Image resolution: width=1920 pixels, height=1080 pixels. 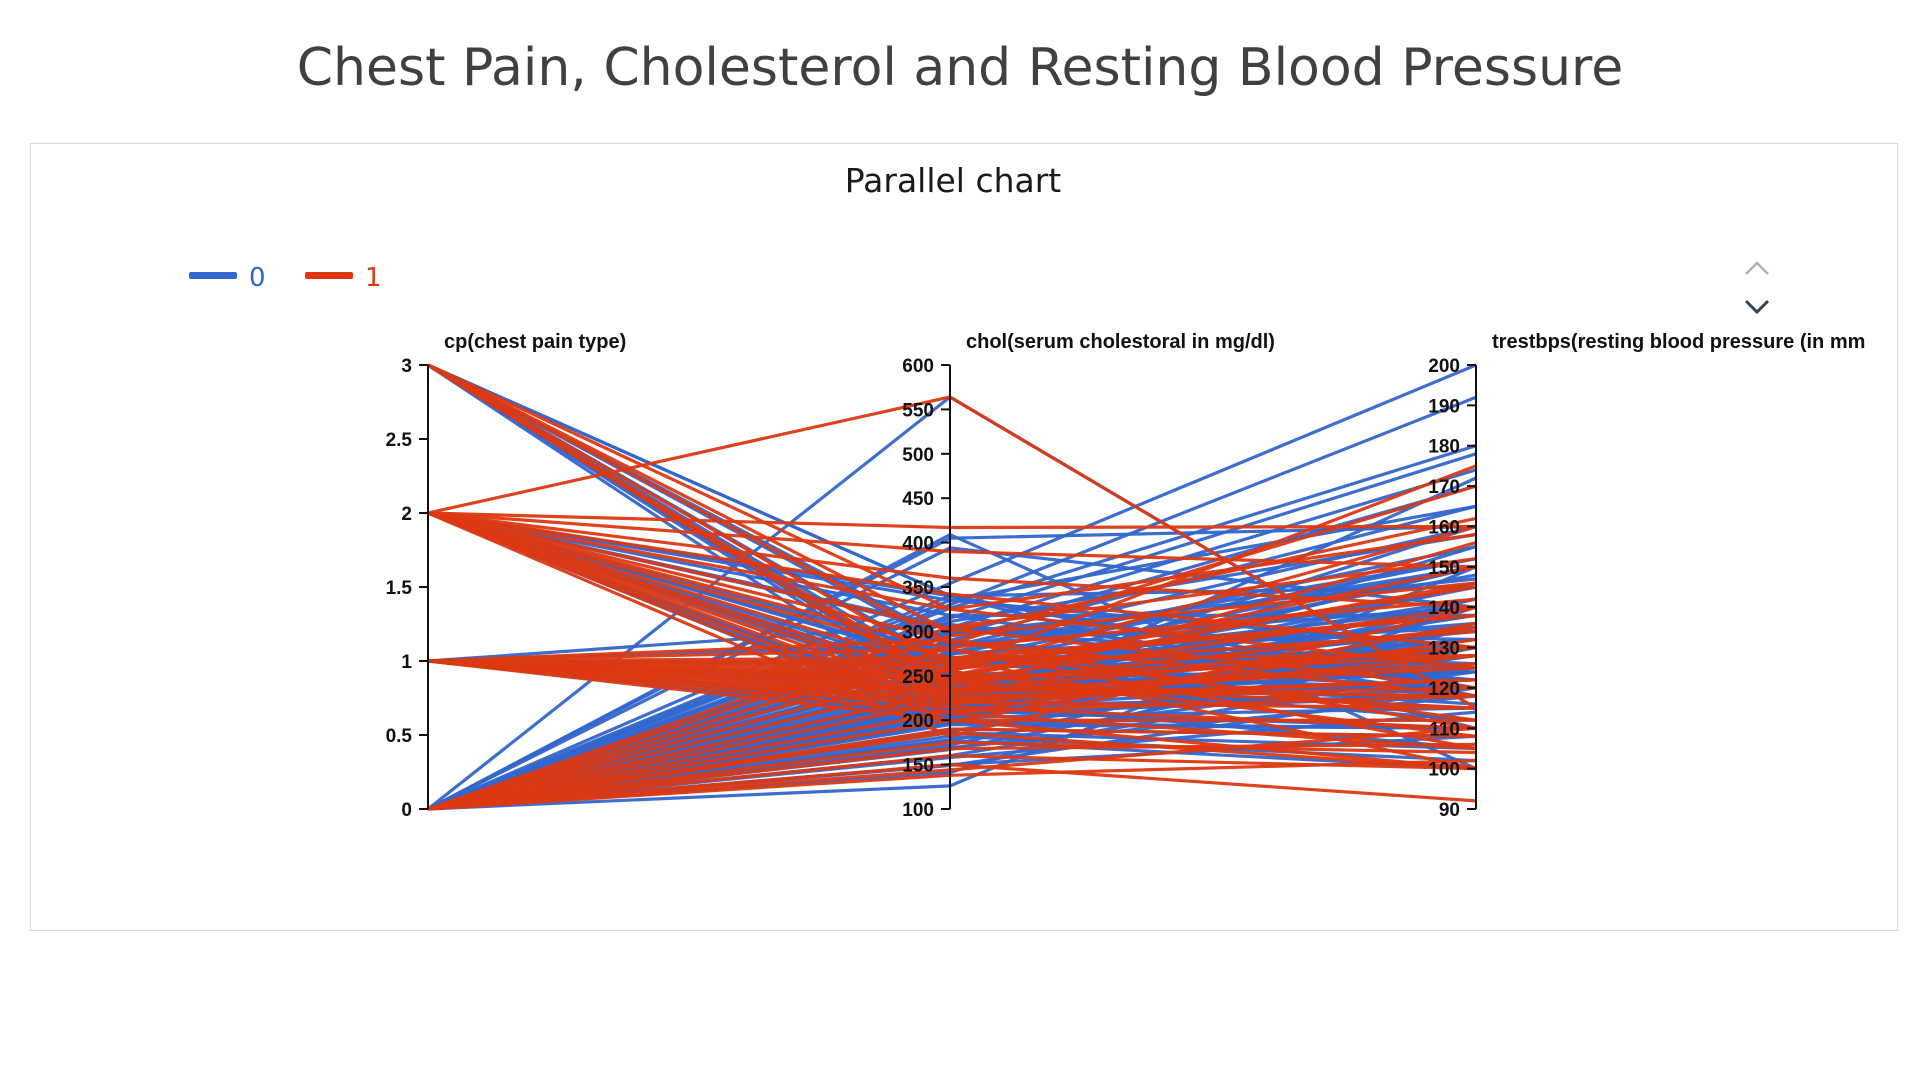 I want to click on legend-pager-down, so click(x=1757, y=307).